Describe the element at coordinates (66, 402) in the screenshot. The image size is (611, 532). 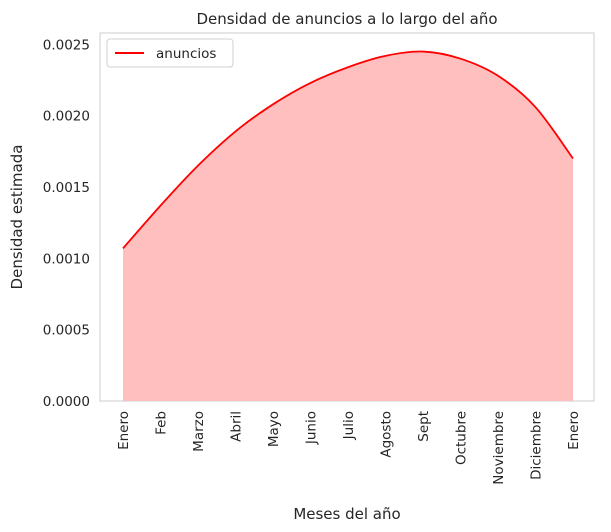
I see `y-tick-label: 0.0000` at that location.